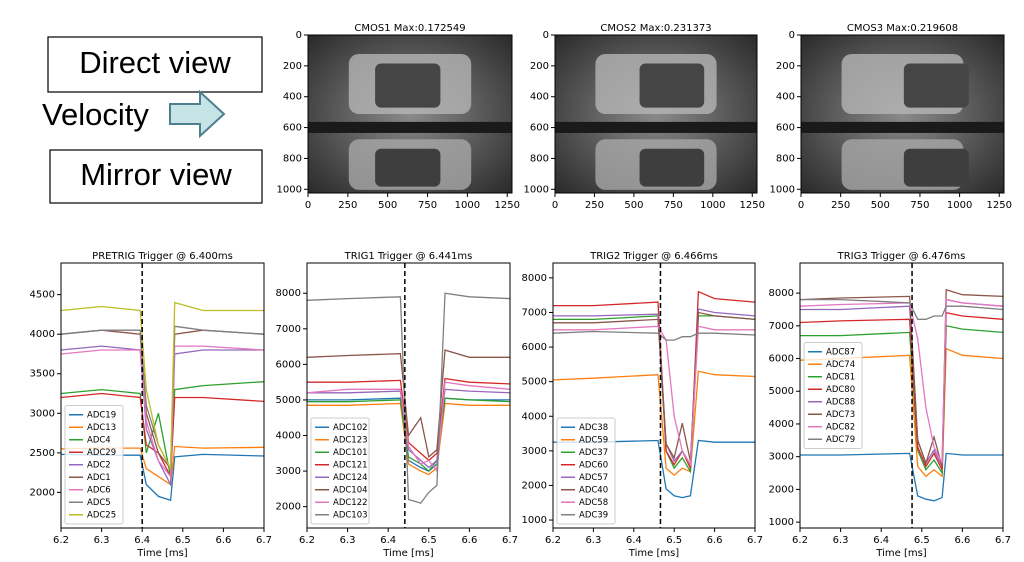  Describe the element at coordinates (593, 515) in the screenshot. I see `legend-label: ADC39` at that location.